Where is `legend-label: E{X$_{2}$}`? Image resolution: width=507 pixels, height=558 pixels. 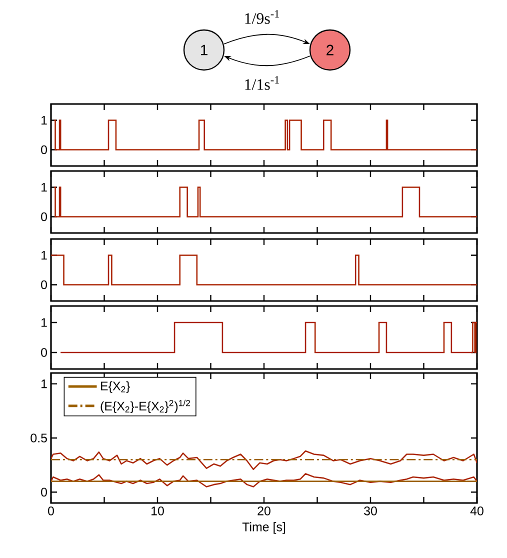
legend-label: E{X$_{2}$} is located at coordinates (115, 387).